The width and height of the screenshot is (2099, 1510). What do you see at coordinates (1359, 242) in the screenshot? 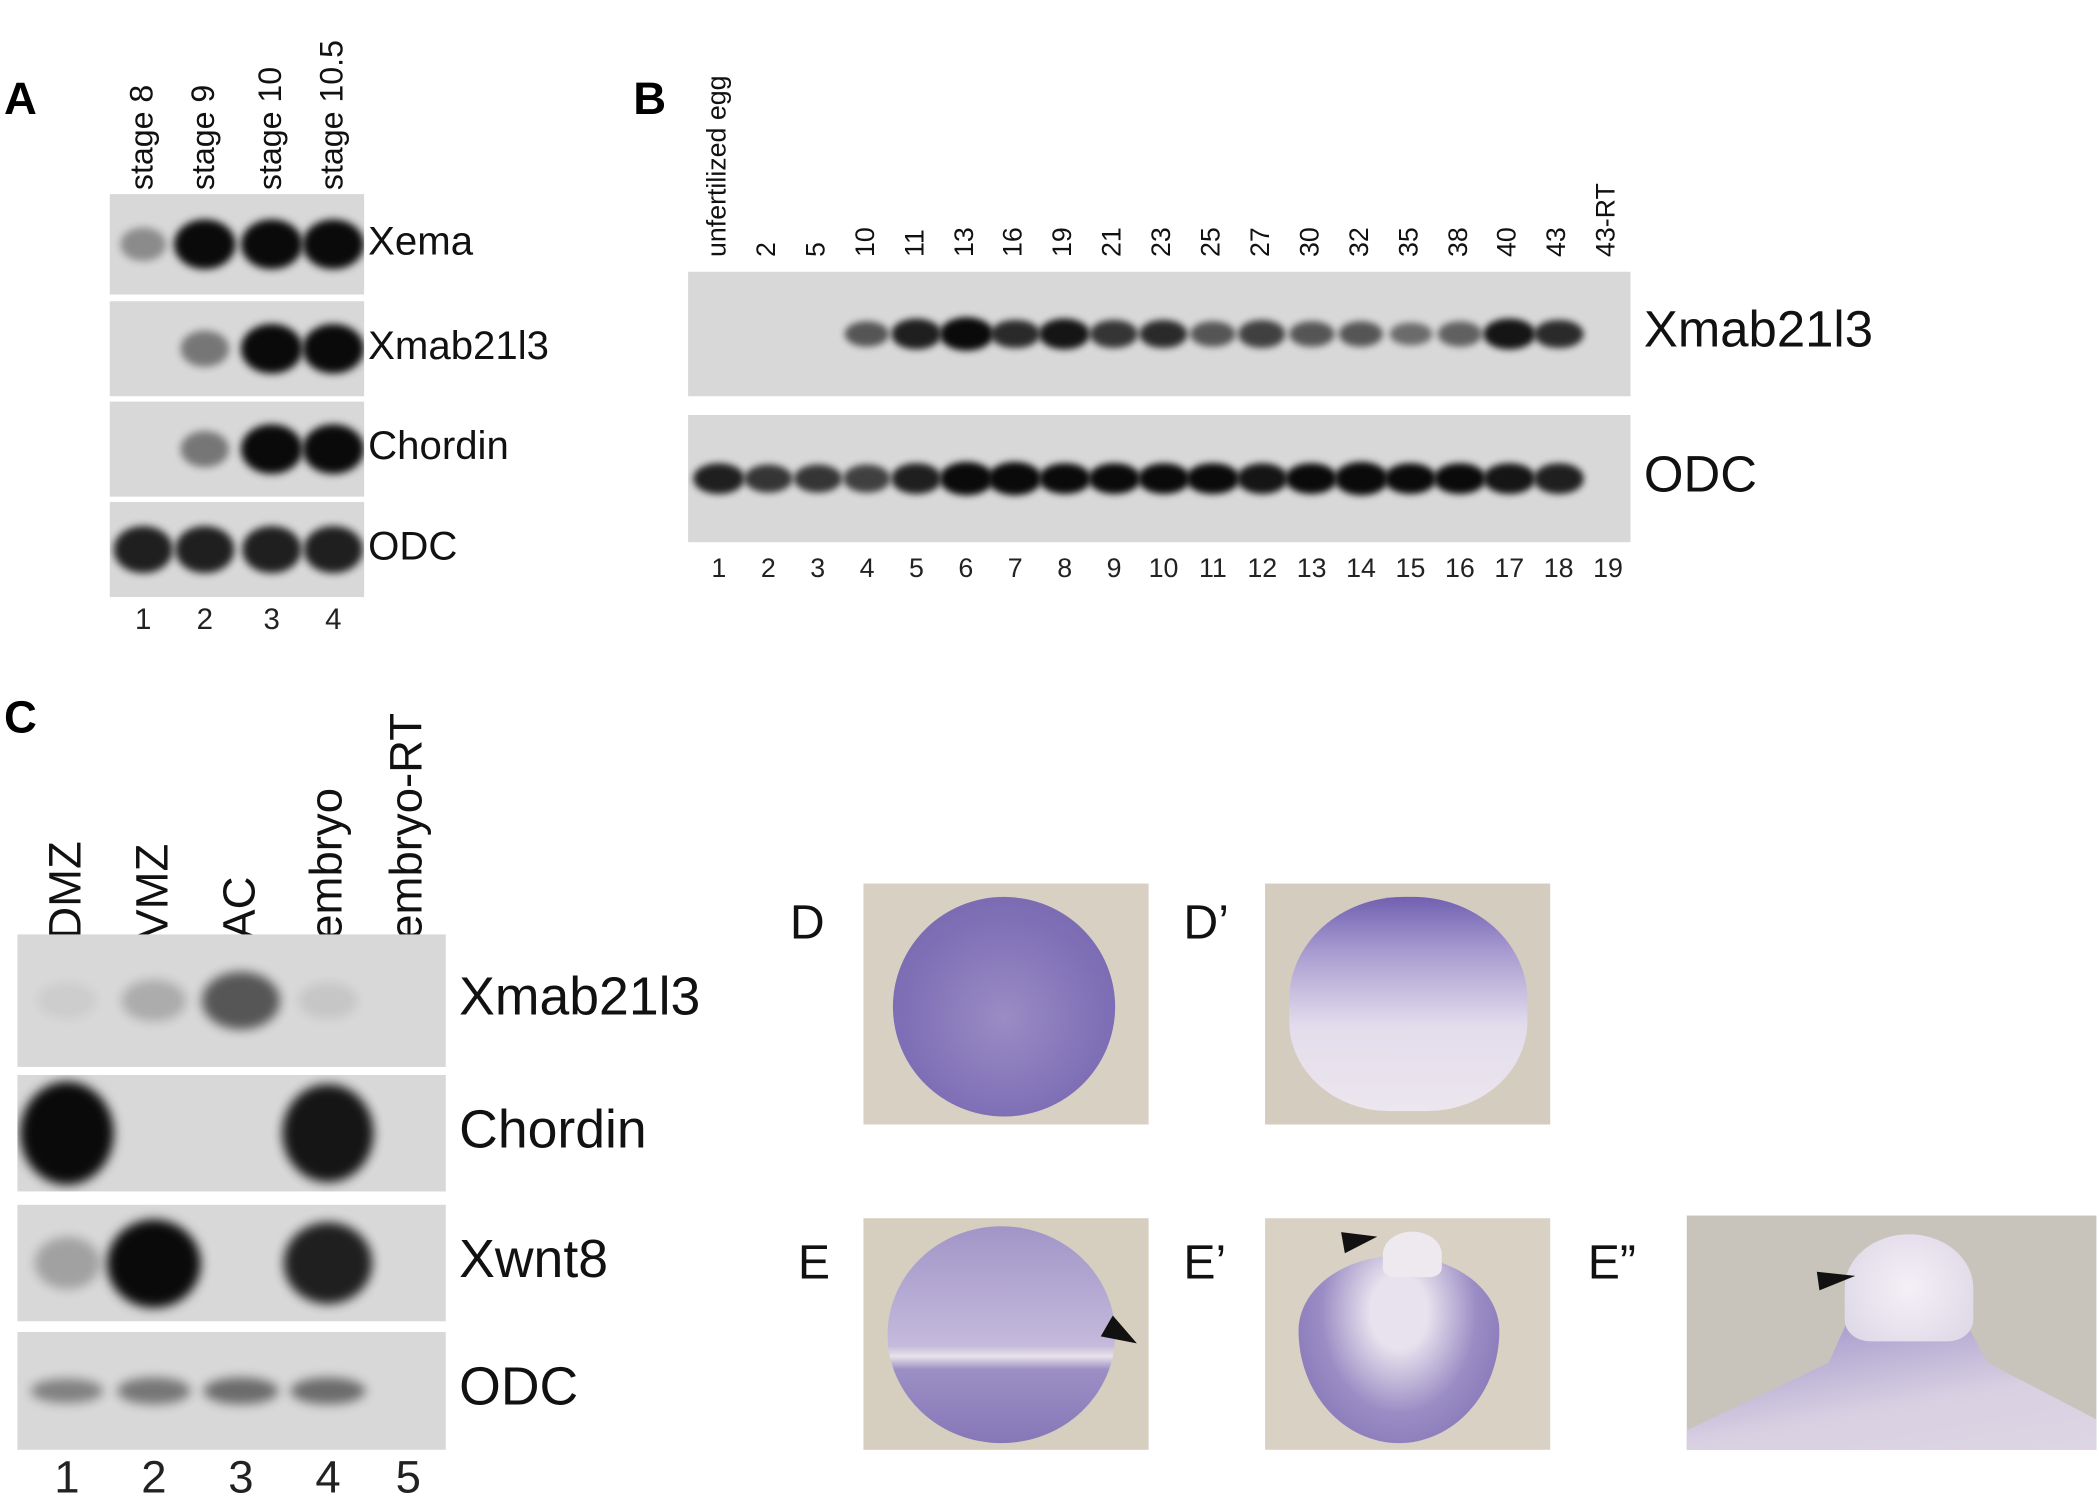
I see `lane-label: 32` at bounding box center [1359, 242].